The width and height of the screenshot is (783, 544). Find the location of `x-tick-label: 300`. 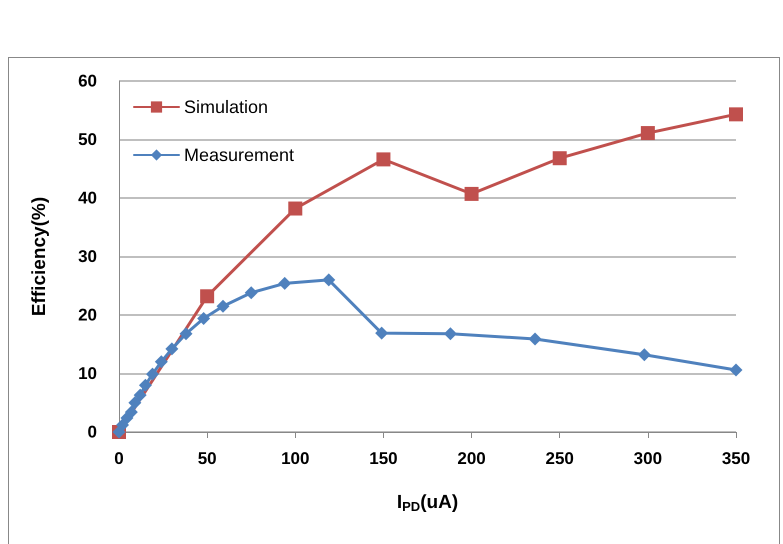

x-tick-label: 300 is located at coordinates (648, 458).